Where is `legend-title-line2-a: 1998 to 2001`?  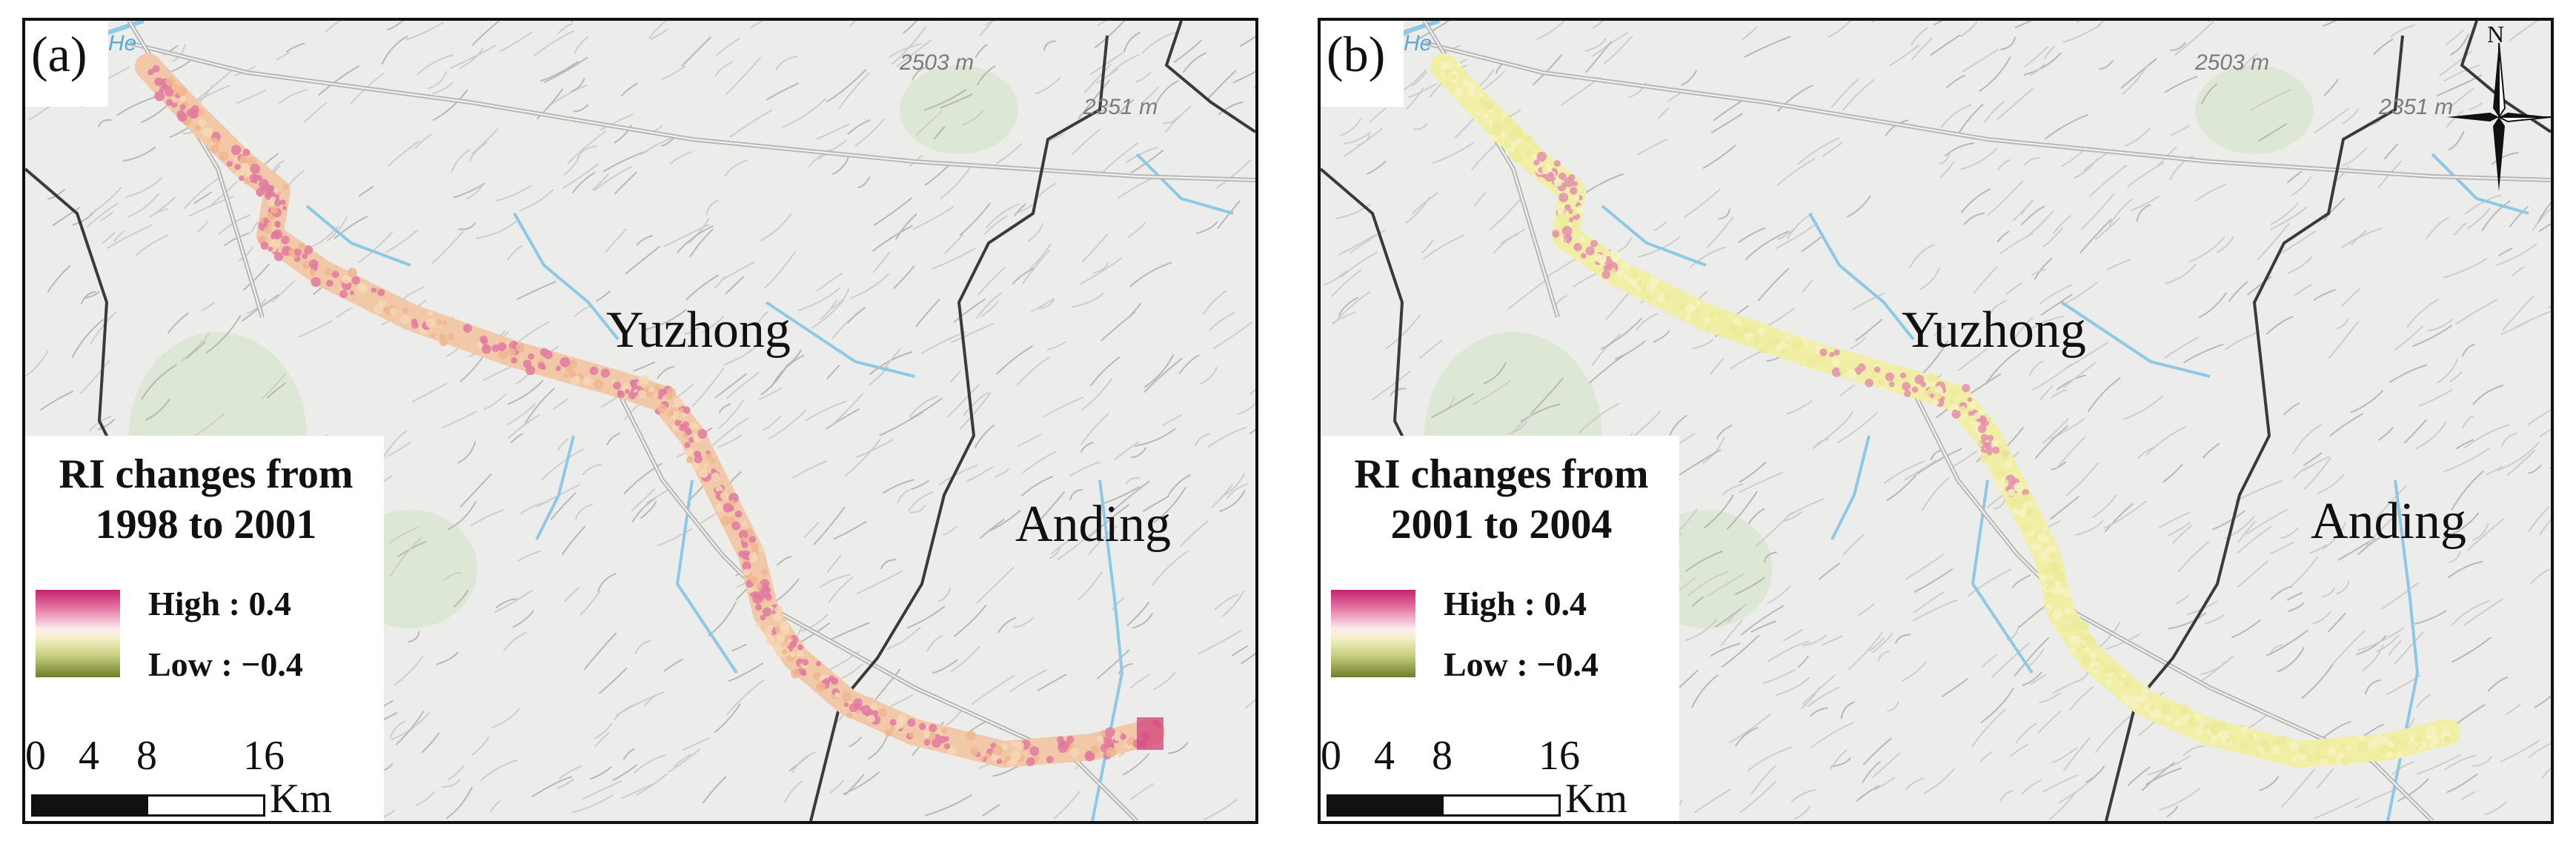 legend-title-line2-a: 1998 to 2001 is located at coordinates (206, 525).